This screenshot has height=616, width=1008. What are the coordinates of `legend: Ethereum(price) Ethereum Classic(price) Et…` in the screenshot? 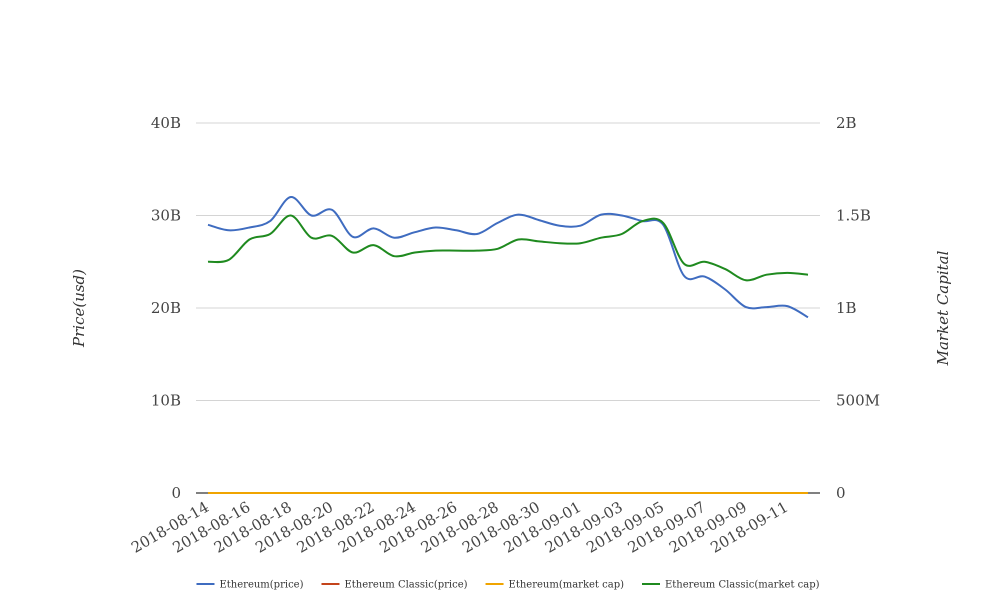 It's located at (508, 585).